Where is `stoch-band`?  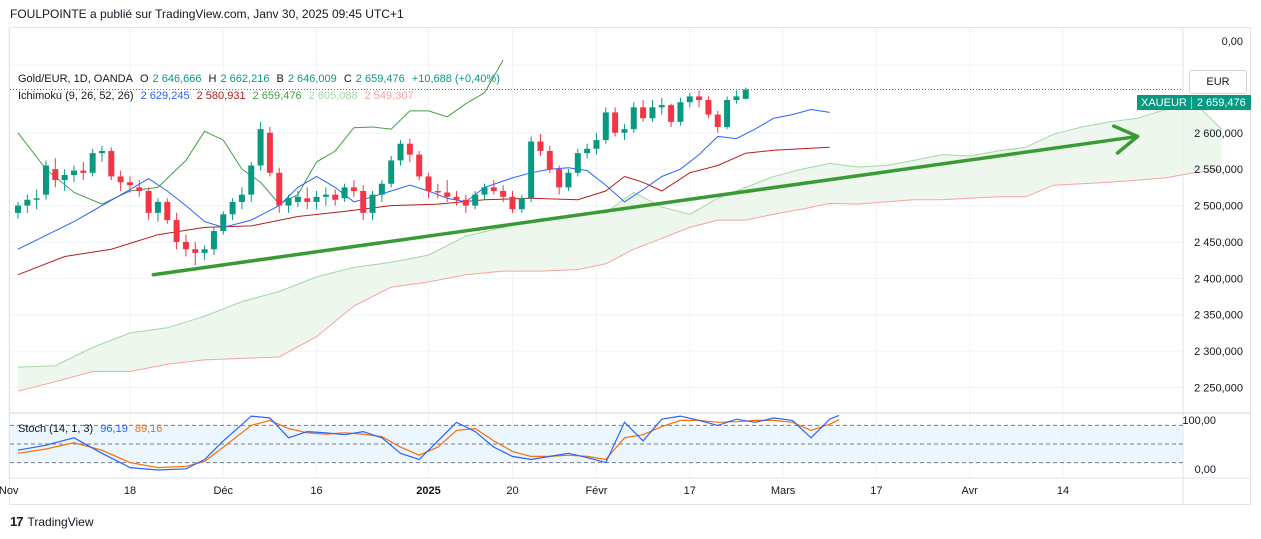
stoch-band is located at coordinates (596, 444).